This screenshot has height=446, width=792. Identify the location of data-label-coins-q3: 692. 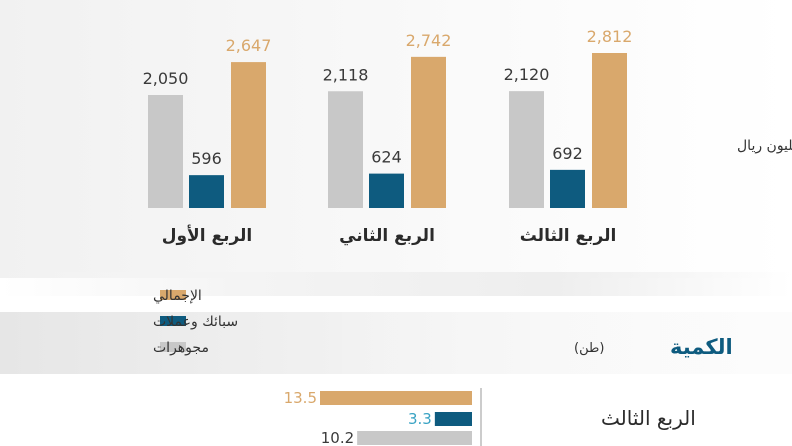
(567, 153).